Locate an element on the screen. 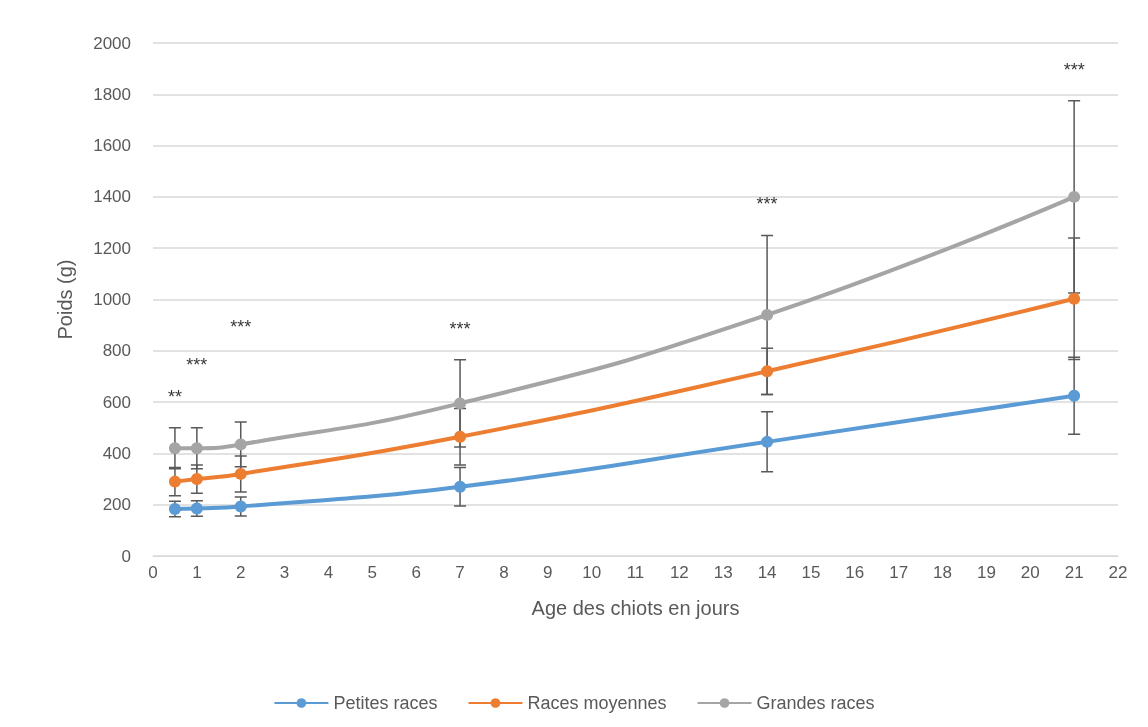  x-tick-label: 10 is located at coordinates (592, 572).